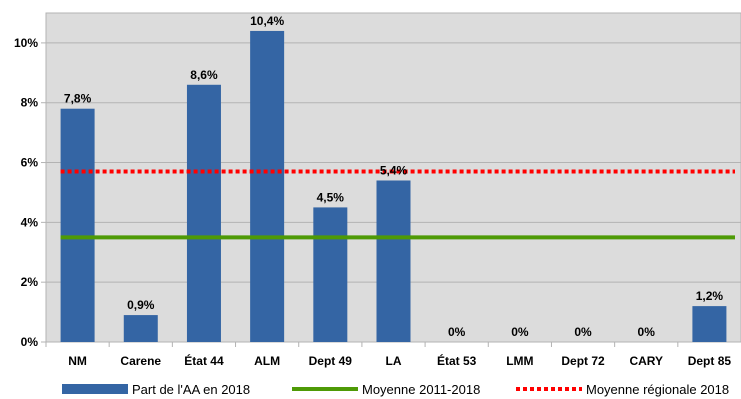 The width and height of the screenshot is (741, 399). What do you see at coordinates (331, 197) in the screenshot?
I see `data-label: 4,5%` at bounding box center [331, 197].